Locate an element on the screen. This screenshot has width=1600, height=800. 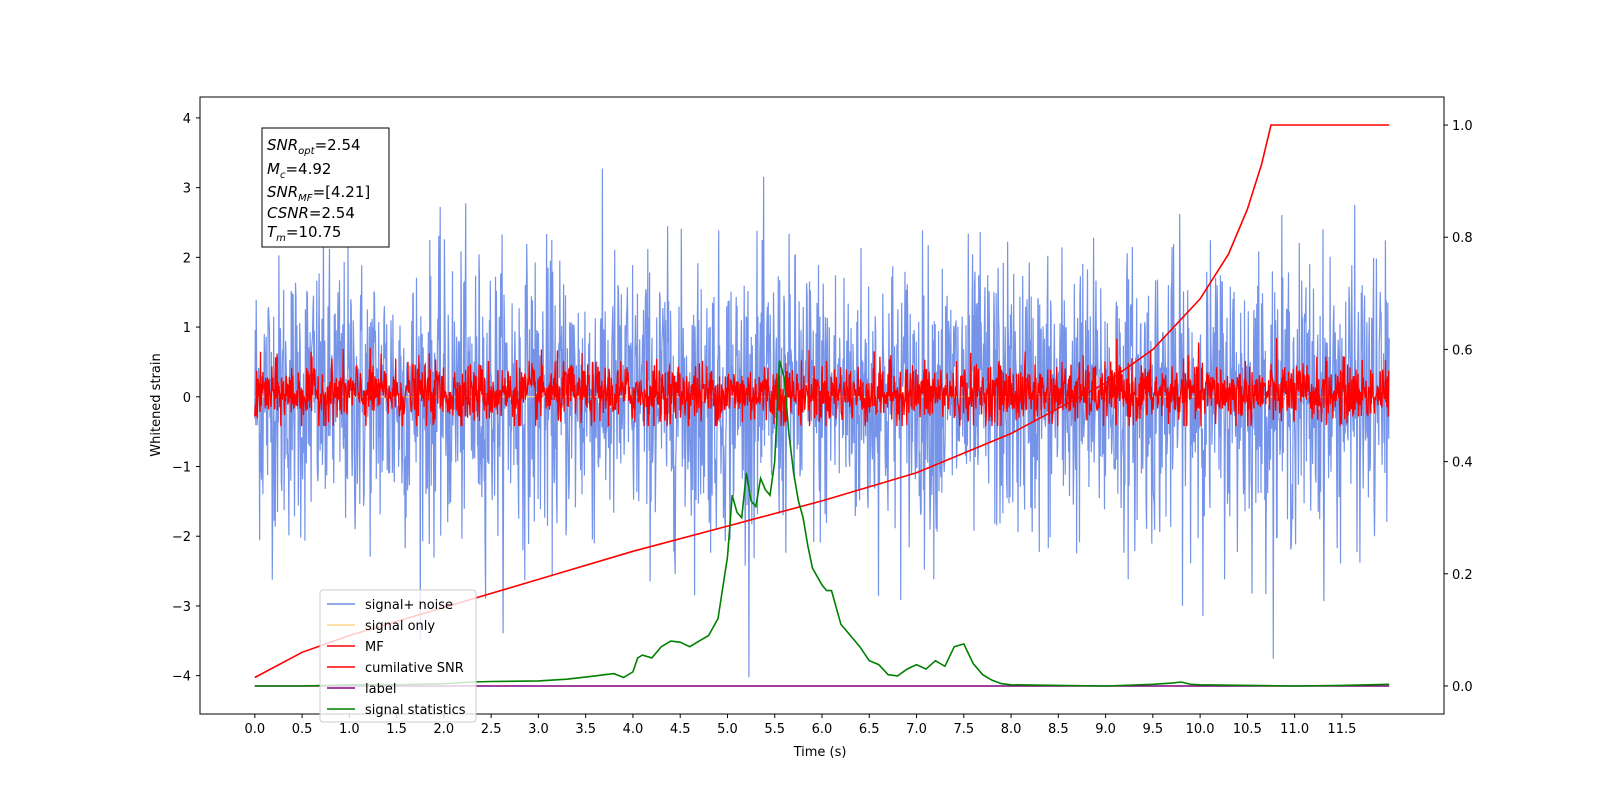
legend-item-signal-noise: signal+ noise is located at coordinates (390, 605).